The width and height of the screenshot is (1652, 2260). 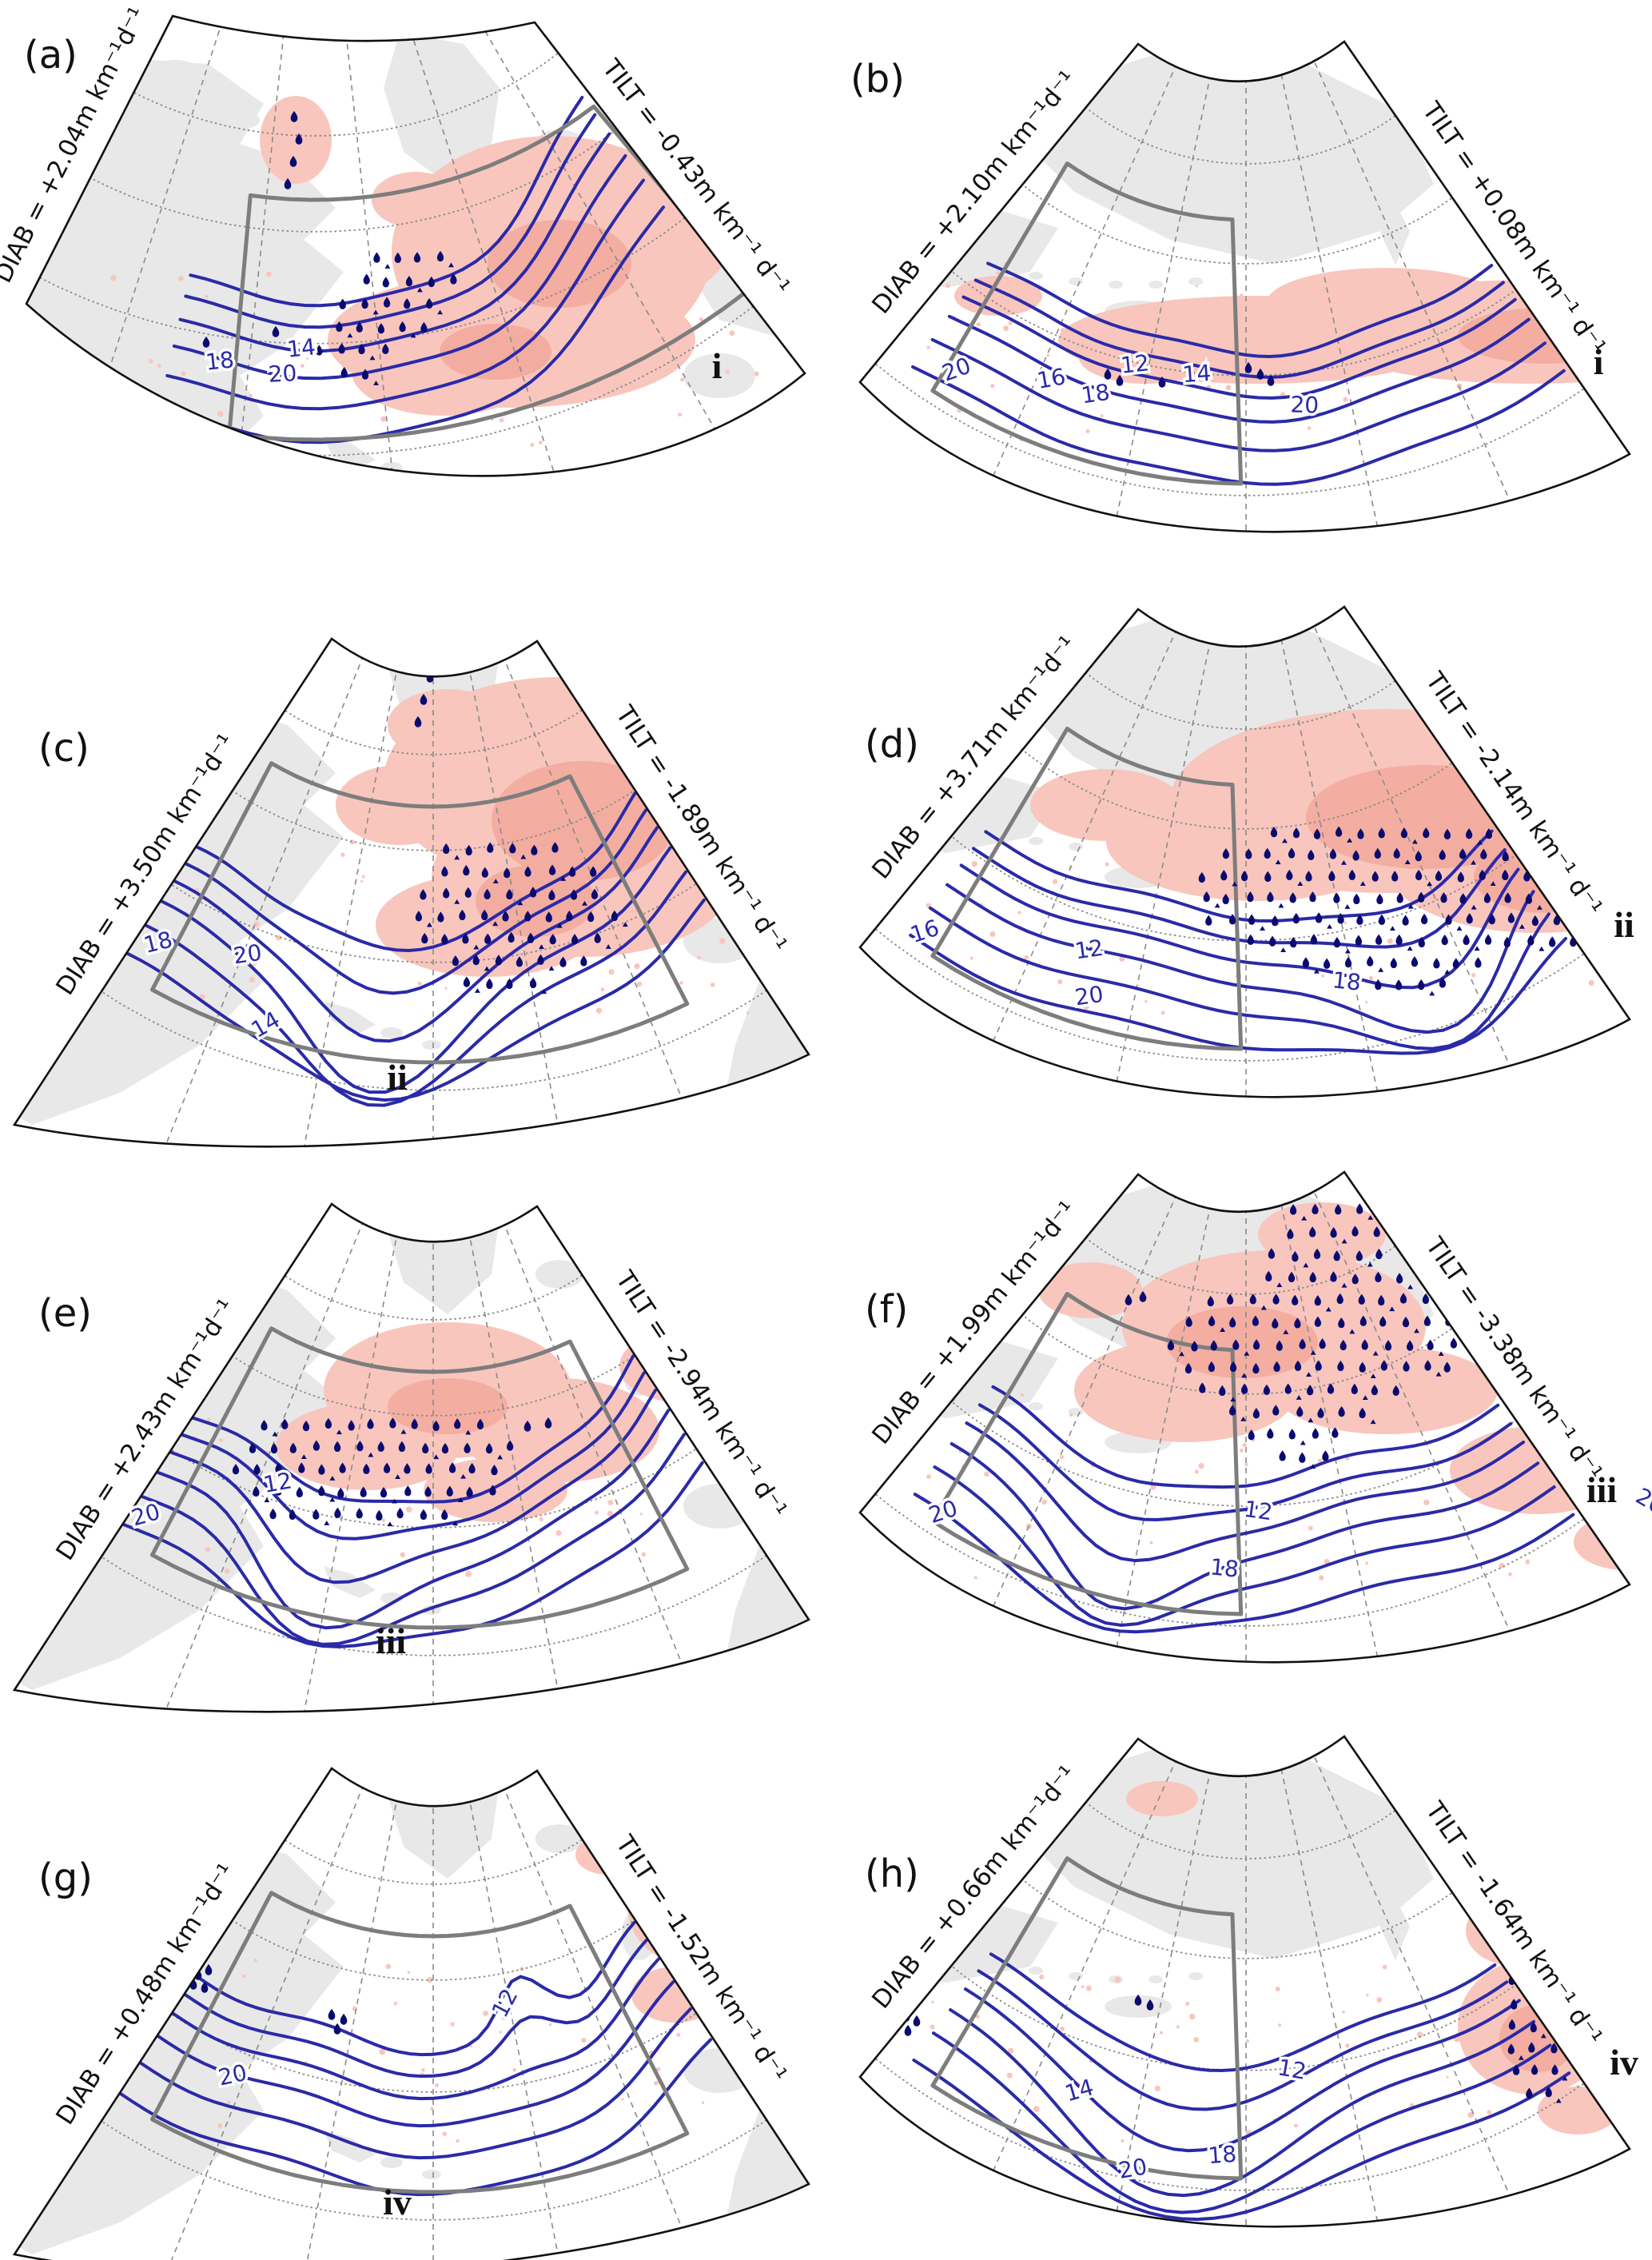 I want to click on panel-letter: (c), so click(x=64, y=748).